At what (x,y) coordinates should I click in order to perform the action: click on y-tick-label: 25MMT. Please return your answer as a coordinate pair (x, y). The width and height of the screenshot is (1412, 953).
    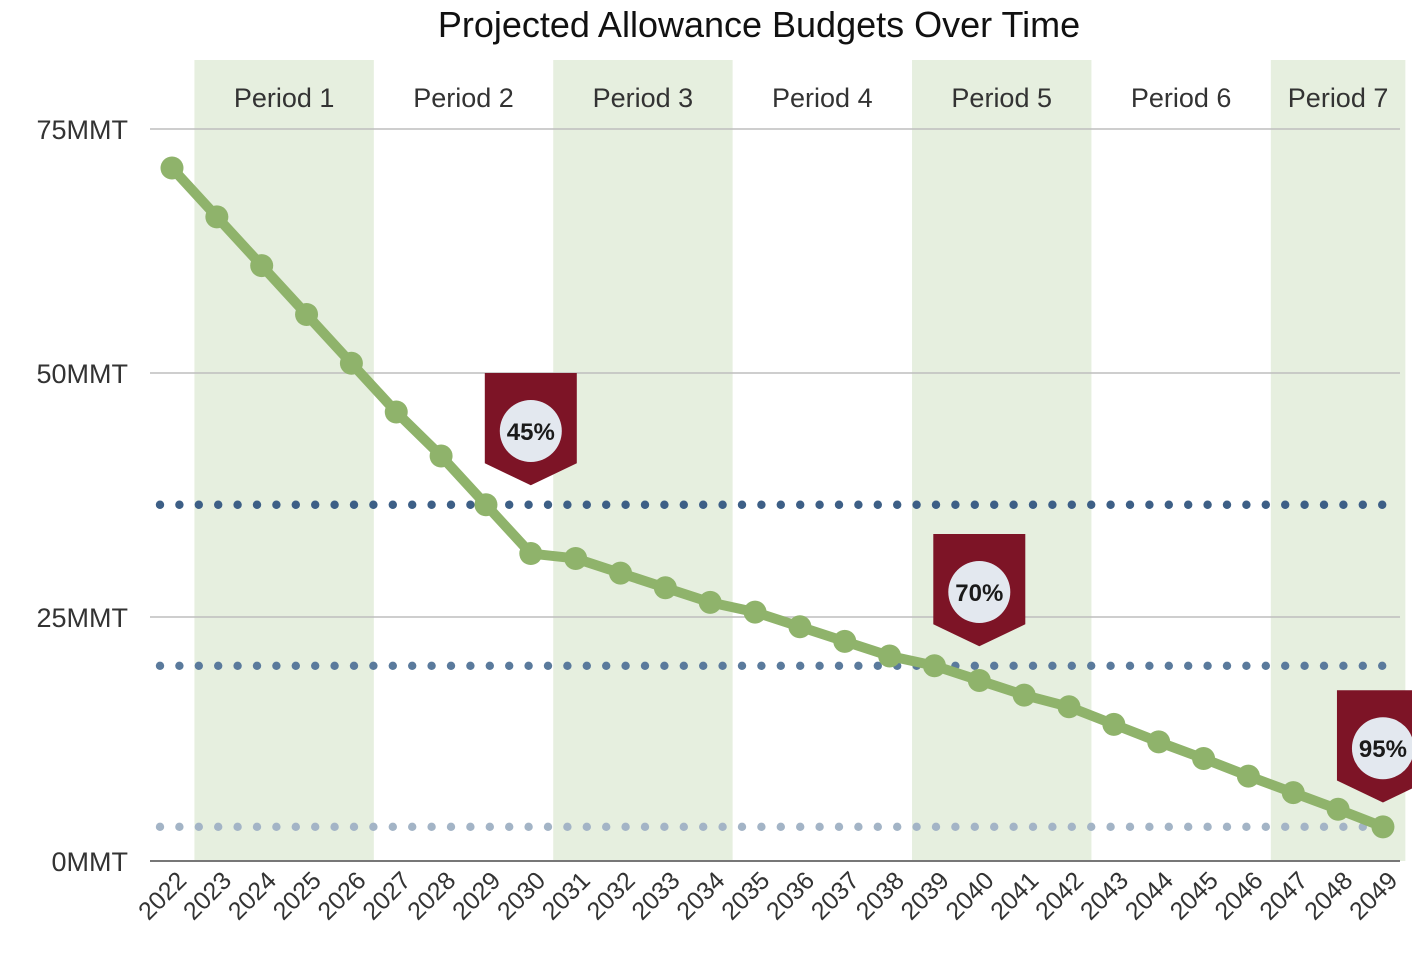
    Looking at the image, I should click on (82, 618).